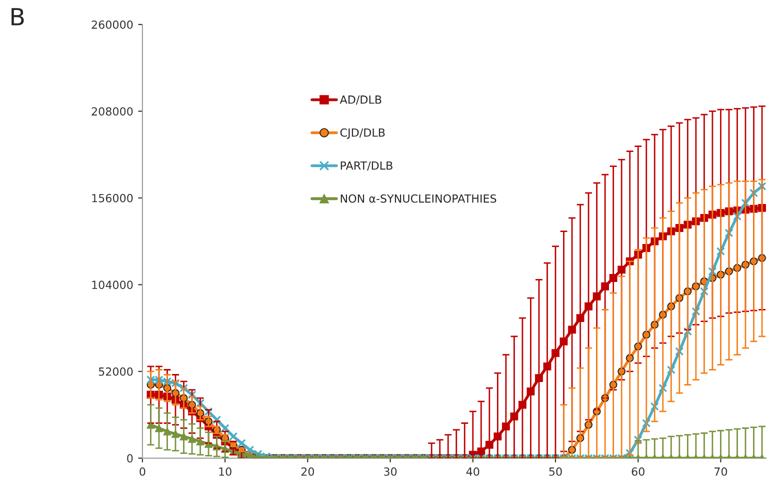  What do you see at coordinates (225, 471) in the screenshot?
I see `x-tick-label: 10` at bounding box center [225, 471].